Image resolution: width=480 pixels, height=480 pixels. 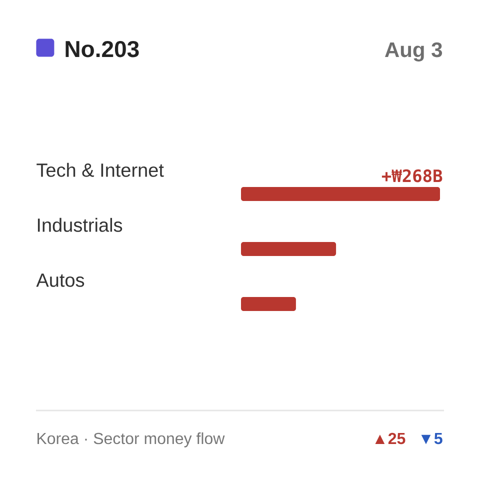 I want to click on data-label: +₩268B, so click(x=412, y=175).